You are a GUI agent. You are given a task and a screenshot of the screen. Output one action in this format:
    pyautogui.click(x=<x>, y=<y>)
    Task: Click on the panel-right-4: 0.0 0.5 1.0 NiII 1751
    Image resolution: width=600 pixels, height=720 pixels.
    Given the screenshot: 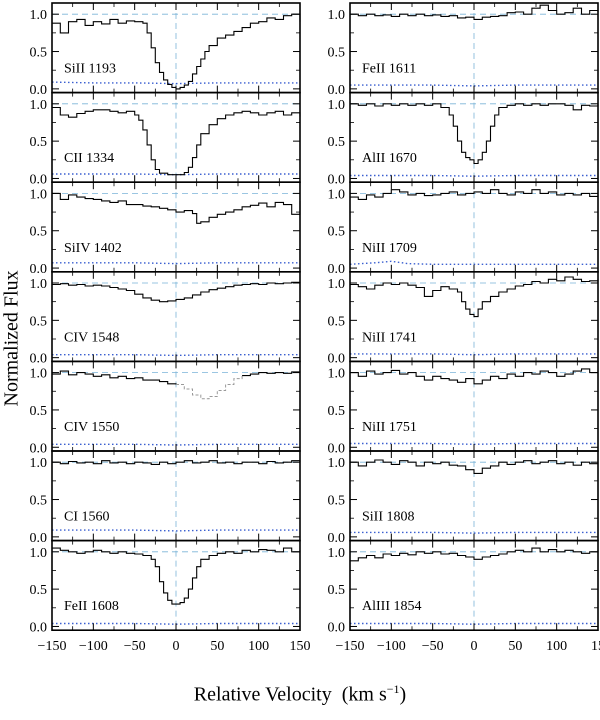 What is the action you would take?
    pyautogui.click(x=463, y=408)
    